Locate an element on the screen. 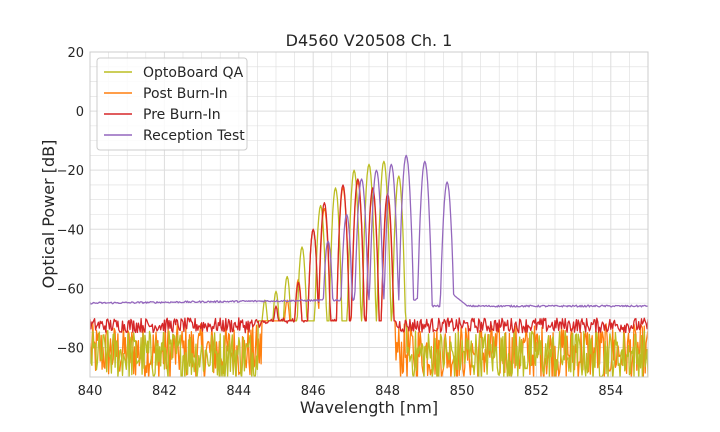  y-tick-label: −60 is located at coordinates (70, 289).